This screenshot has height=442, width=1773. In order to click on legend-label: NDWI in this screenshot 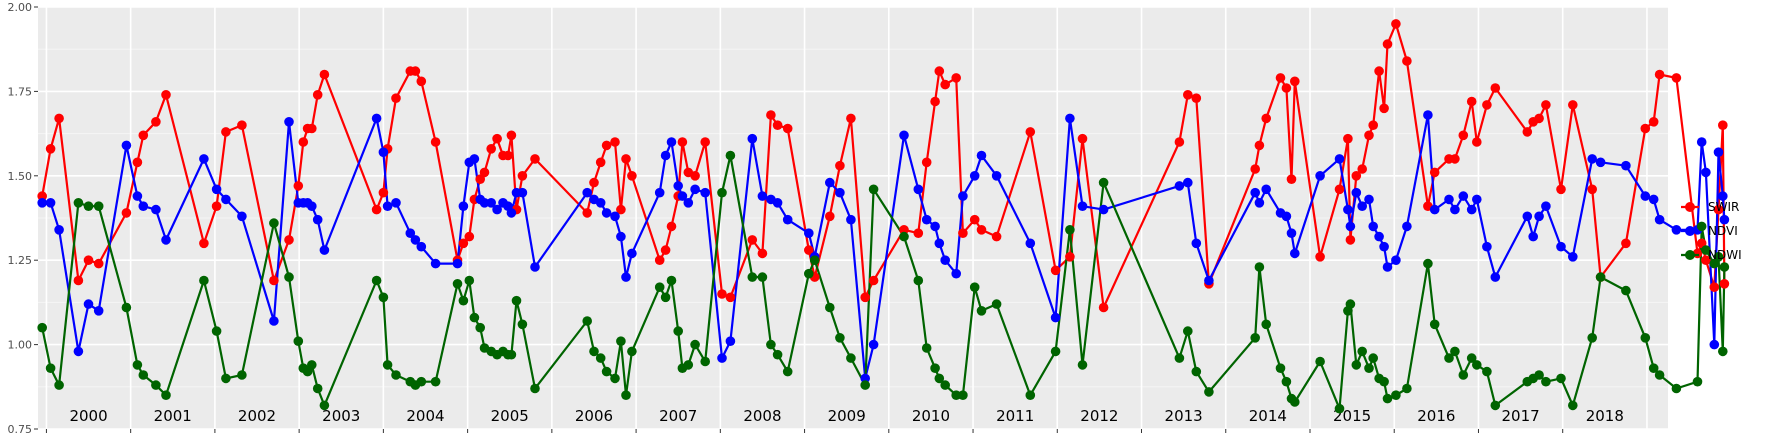, I will do `click(1725, 255)`.